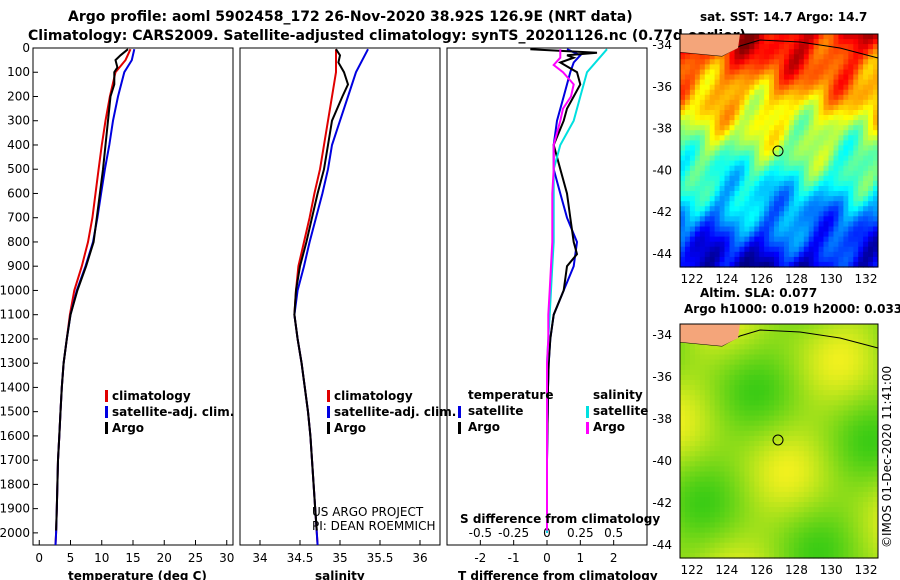 The height and width of the screenshot is (580, 900). What do you see at coordinates (558, 574) in the screenshot?
I see `difference-xlabel: T difference from climatology` at bounding box center [558, 574].